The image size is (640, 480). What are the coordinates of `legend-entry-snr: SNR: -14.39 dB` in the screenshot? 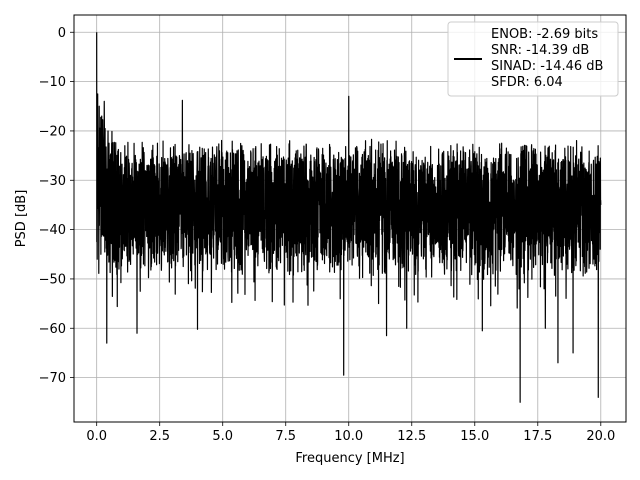 It's located at (540, 50).